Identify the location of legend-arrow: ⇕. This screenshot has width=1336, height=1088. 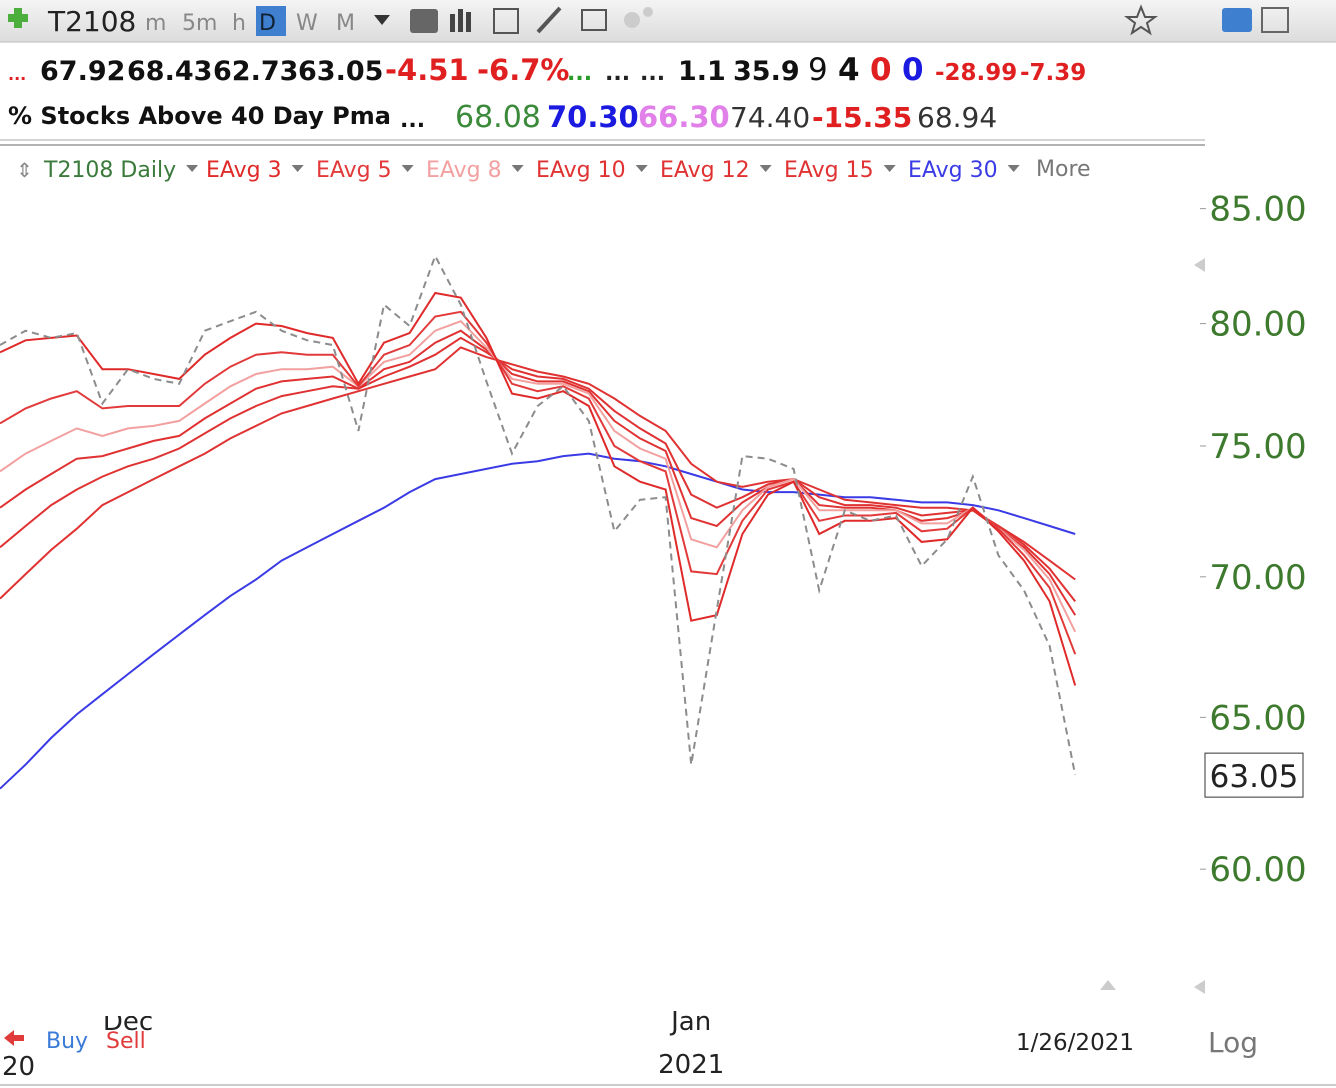
(24, 170).